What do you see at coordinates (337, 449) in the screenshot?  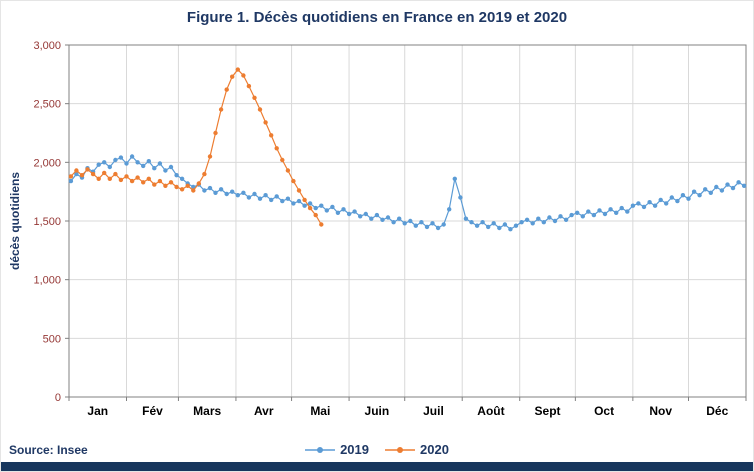 I see `legend-item-2019: 2019` at bounding box center [337, 449].